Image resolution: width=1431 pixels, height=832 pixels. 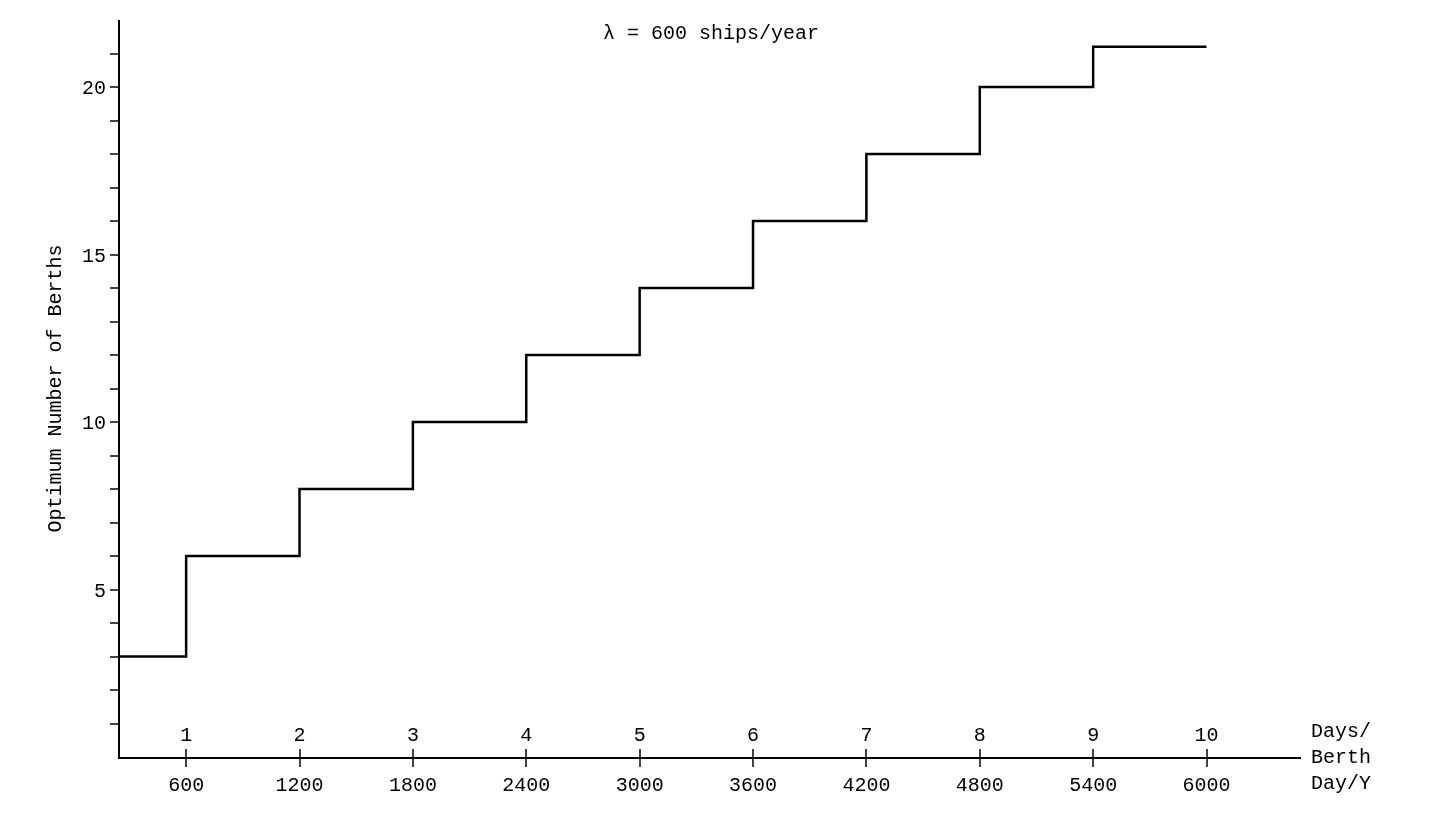 What do you see at coordinates (866, 735) in the screenshot?
I see `x2-tick-label: 7` at bounding box center [866, 735].